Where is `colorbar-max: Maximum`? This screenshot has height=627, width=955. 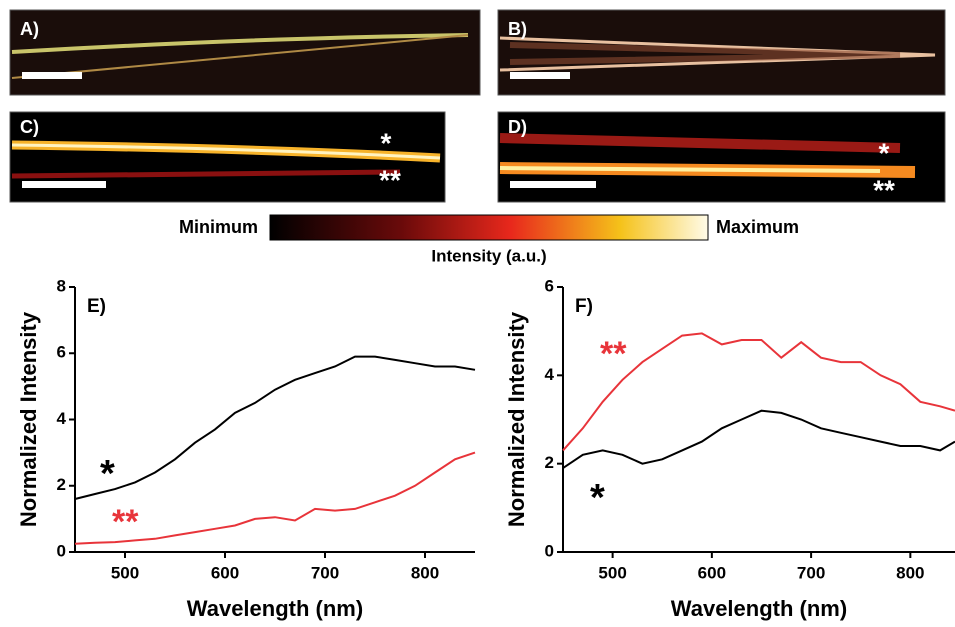 colorbar-max: Maximum is located at coordinates (757, 227).